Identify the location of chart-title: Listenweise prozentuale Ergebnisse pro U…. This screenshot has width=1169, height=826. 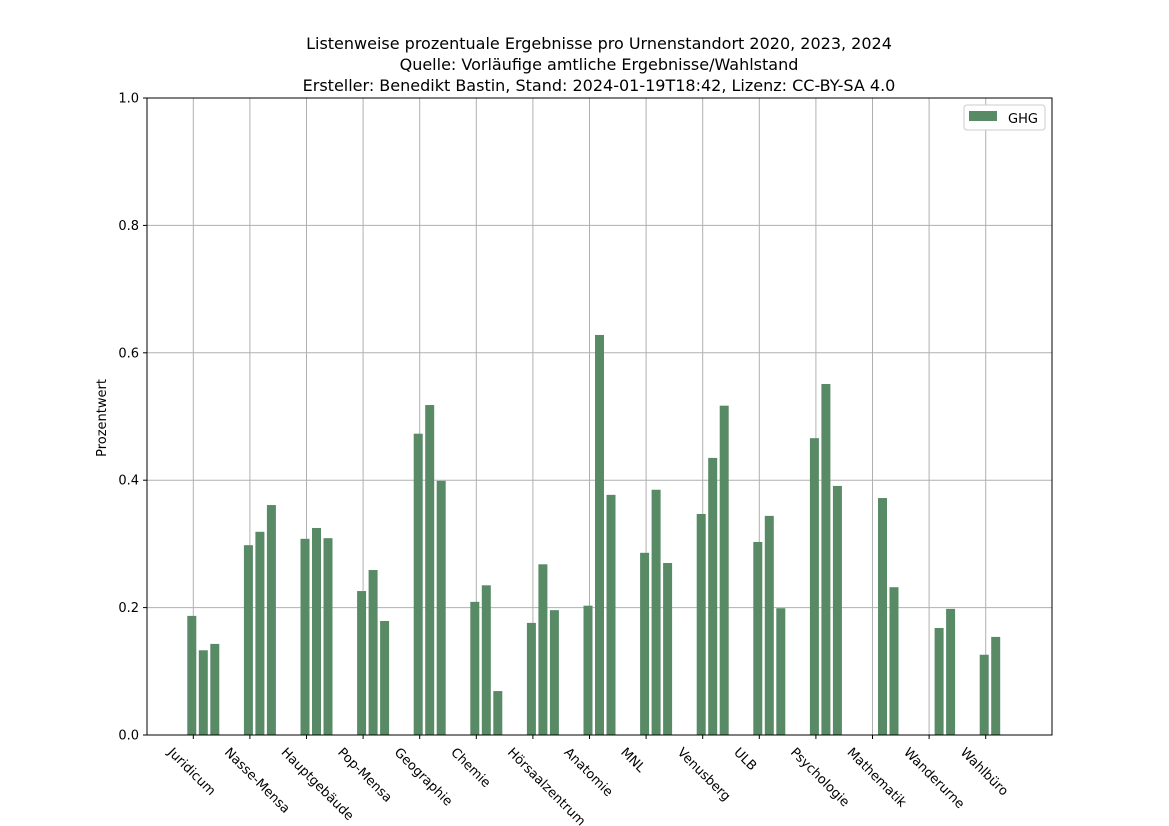
(599, 64).